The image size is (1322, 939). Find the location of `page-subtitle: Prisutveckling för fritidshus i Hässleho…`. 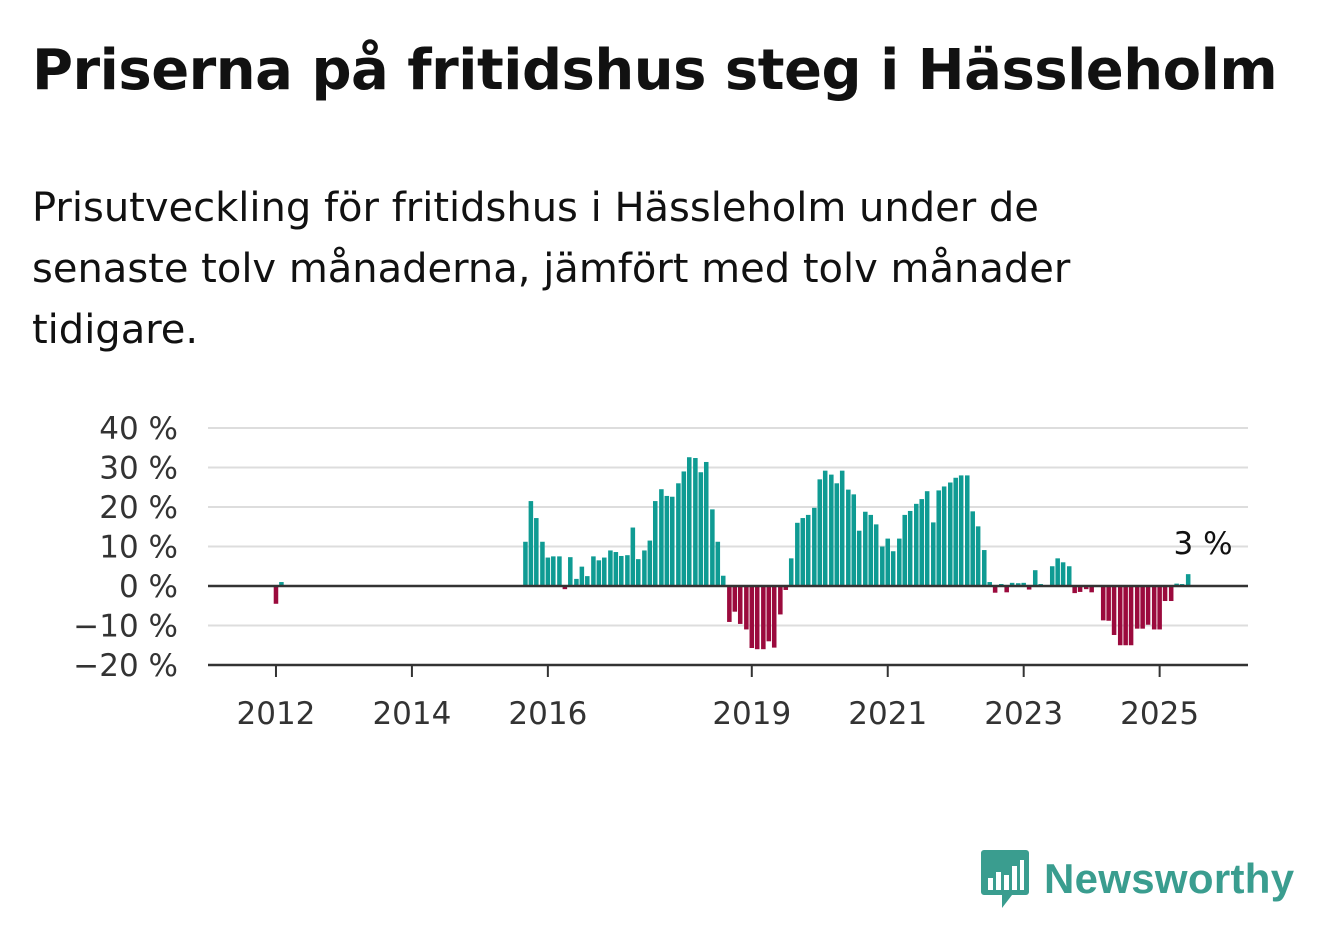

page-subtitle: Prisutveckling för fritidshus i Hässleho… is located at coordinates (551, 269).